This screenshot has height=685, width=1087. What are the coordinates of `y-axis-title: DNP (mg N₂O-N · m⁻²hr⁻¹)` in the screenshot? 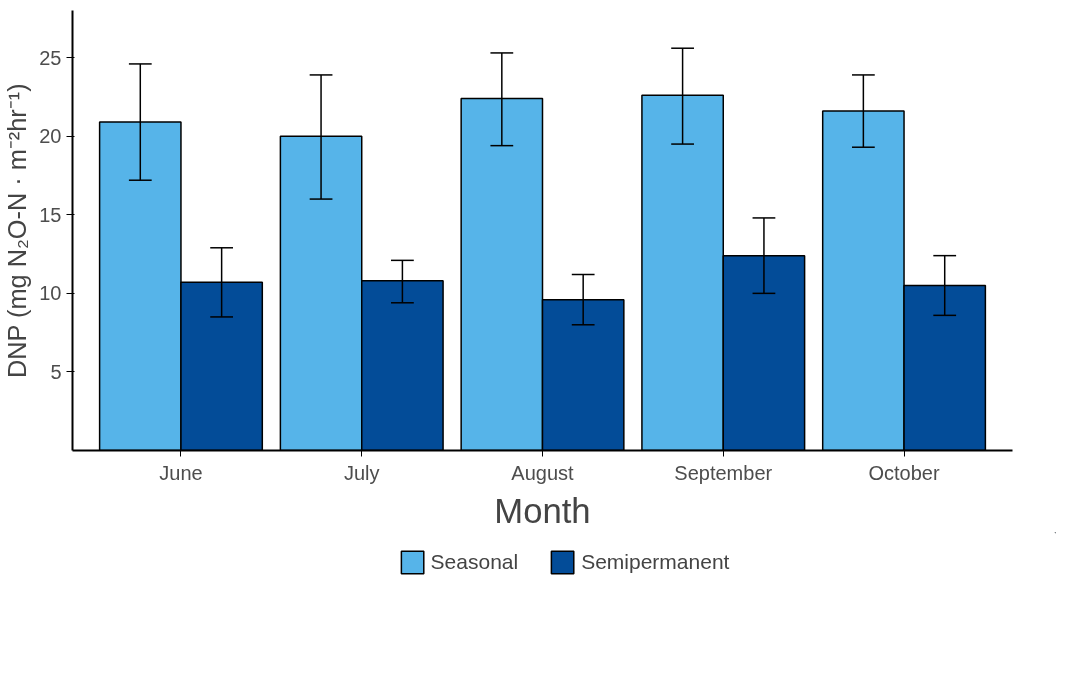 It's located at (17, 231).